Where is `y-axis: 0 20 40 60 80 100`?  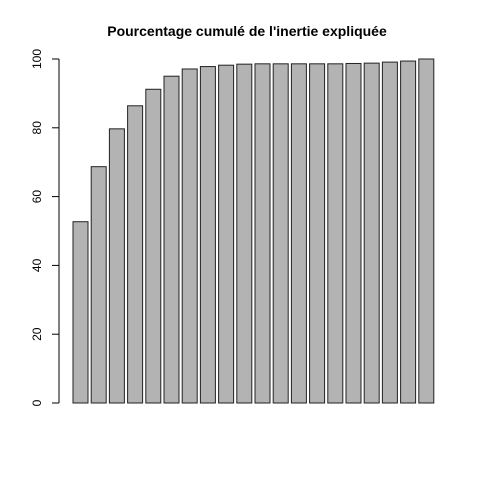 y-axis: 0 20 40 60 80 100 is located at coordinates (45, 227).